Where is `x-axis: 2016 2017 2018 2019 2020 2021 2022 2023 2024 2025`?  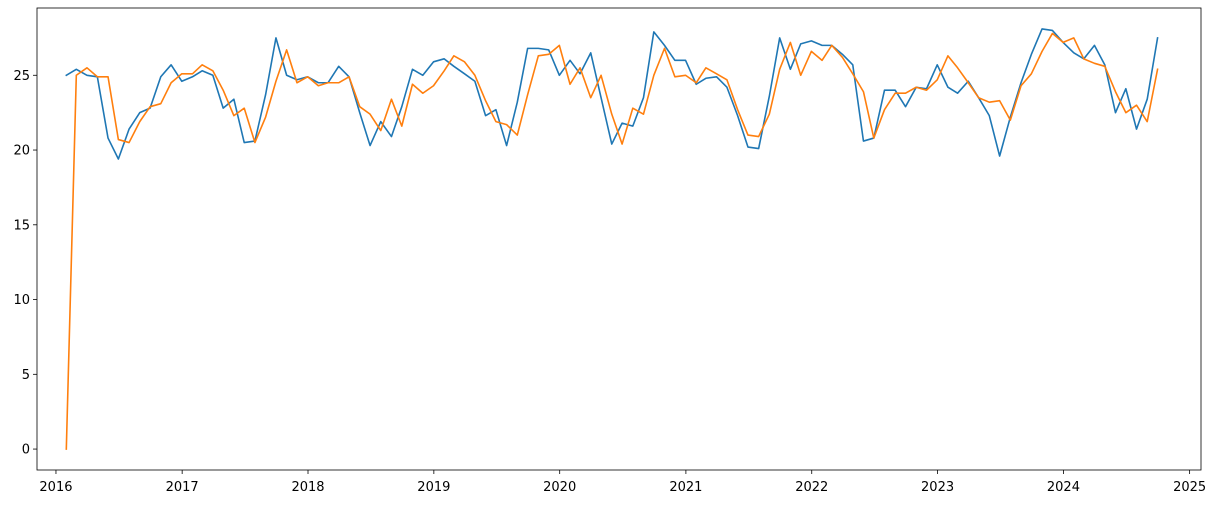 x-axis: 2016 2017 2018 2019 2020 2021 2022 2023 2024 2025 is located at coordinates (622, 482).